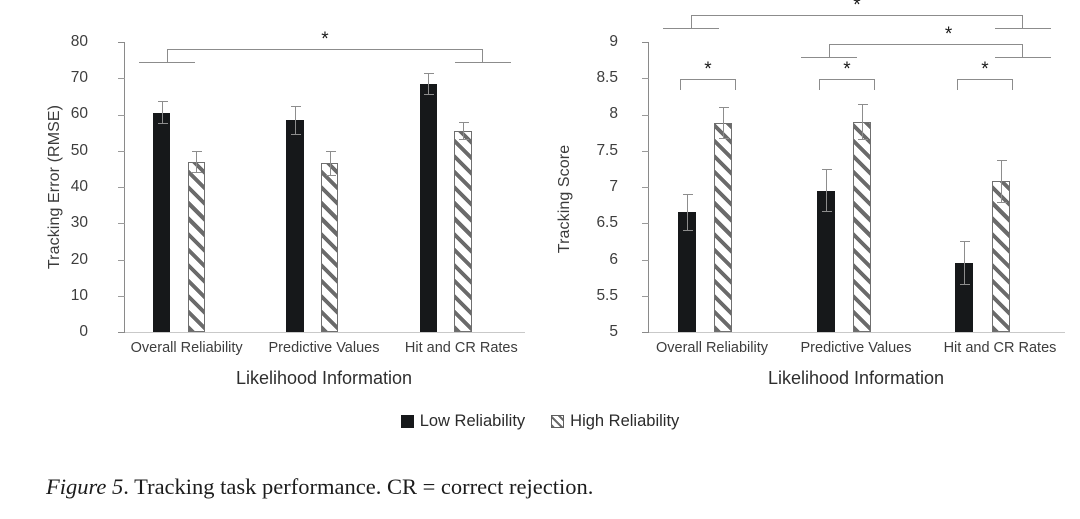  I want to click on axis-cap-bottom, so click(121, 332).